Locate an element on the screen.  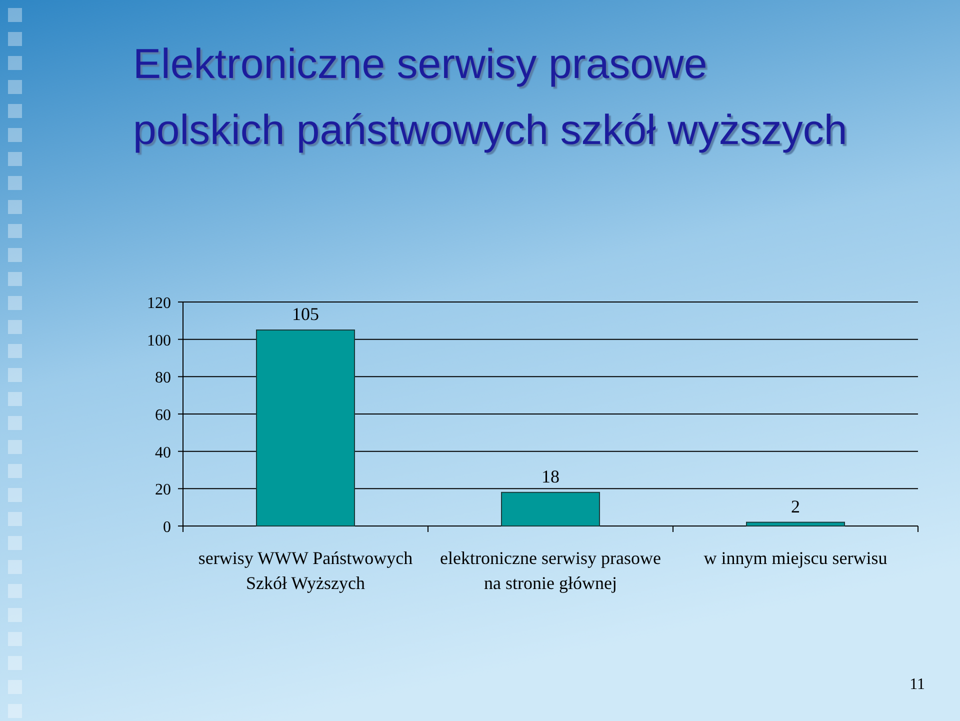
y-tick-label: 100 is located at coordinates (159, 341).